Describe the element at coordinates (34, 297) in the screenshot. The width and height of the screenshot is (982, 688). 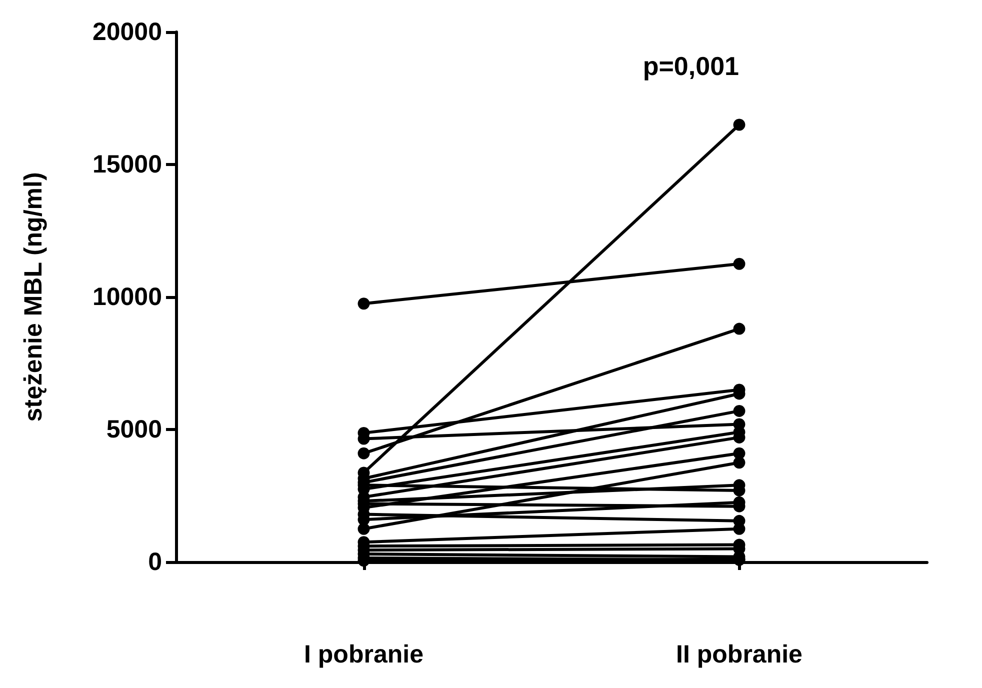
I see `y-axis-title: stężenie MBL (ng/ml)` at that location.